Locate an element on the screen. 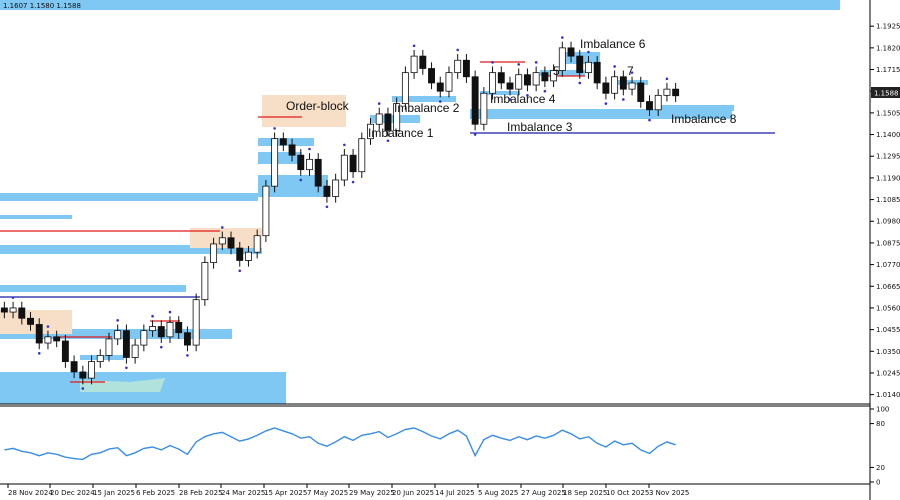  header-bar: 1.1607 1.1580 1.1588 is located at coordinates (420, 5).